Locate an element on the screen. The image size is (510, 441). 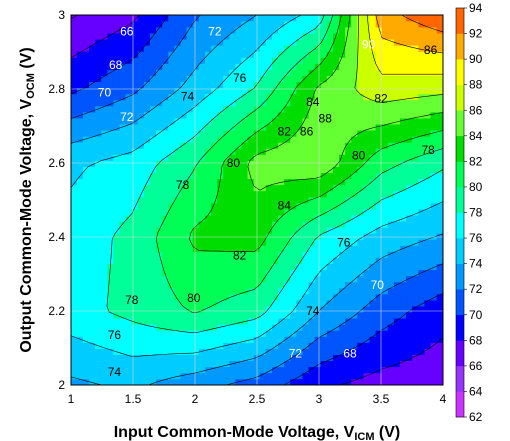
colorbar-band is located at coordinates (460, 225).